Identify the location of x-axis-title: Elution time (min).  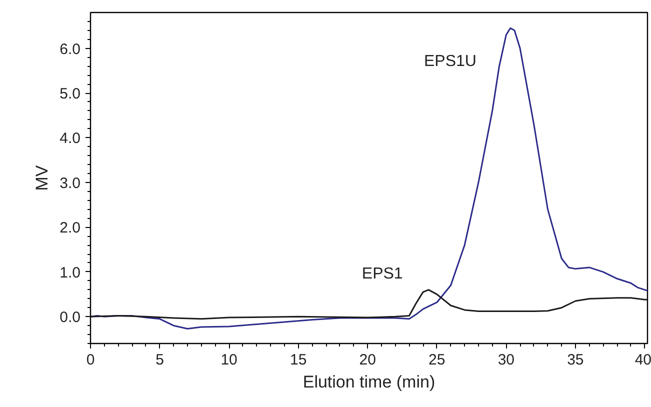
(369, 382).